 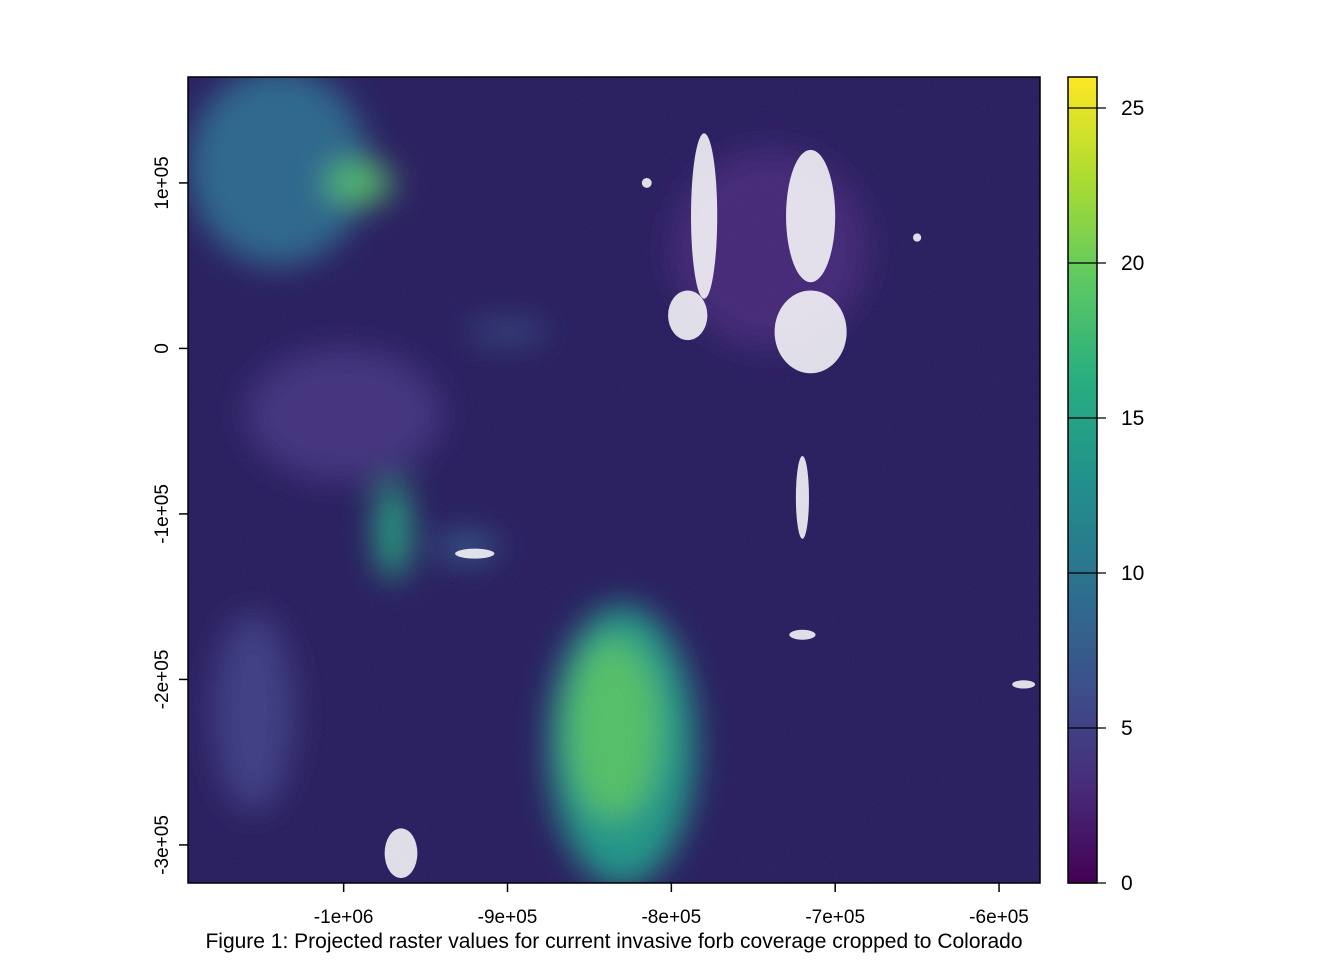 I want to click on legend-tick-label: 20, so click(x=1132, y=263).